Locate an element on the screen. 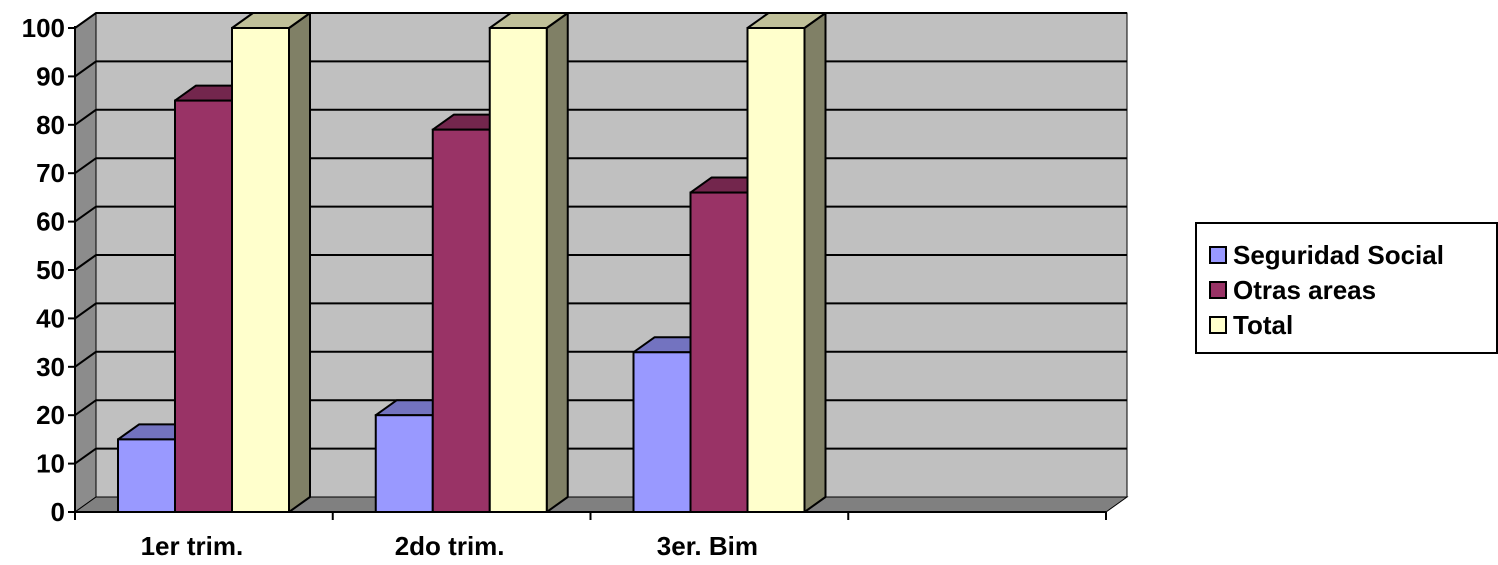 The width and height of the screenshot is (1498, 565). legend: Seguridad Social Otras areas Total is located at coordinates (1346, 288).